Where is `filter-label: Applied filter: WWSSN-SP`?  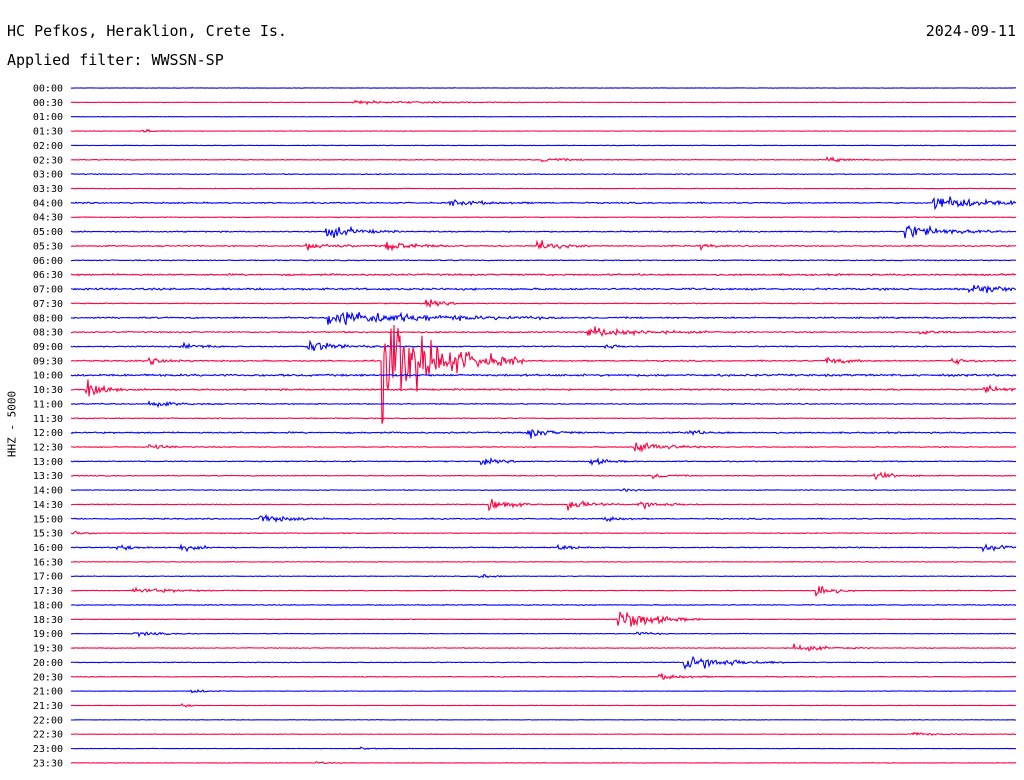 filter-label: Applied filter: WWSSN-SP is located at coordinates (115, 60).